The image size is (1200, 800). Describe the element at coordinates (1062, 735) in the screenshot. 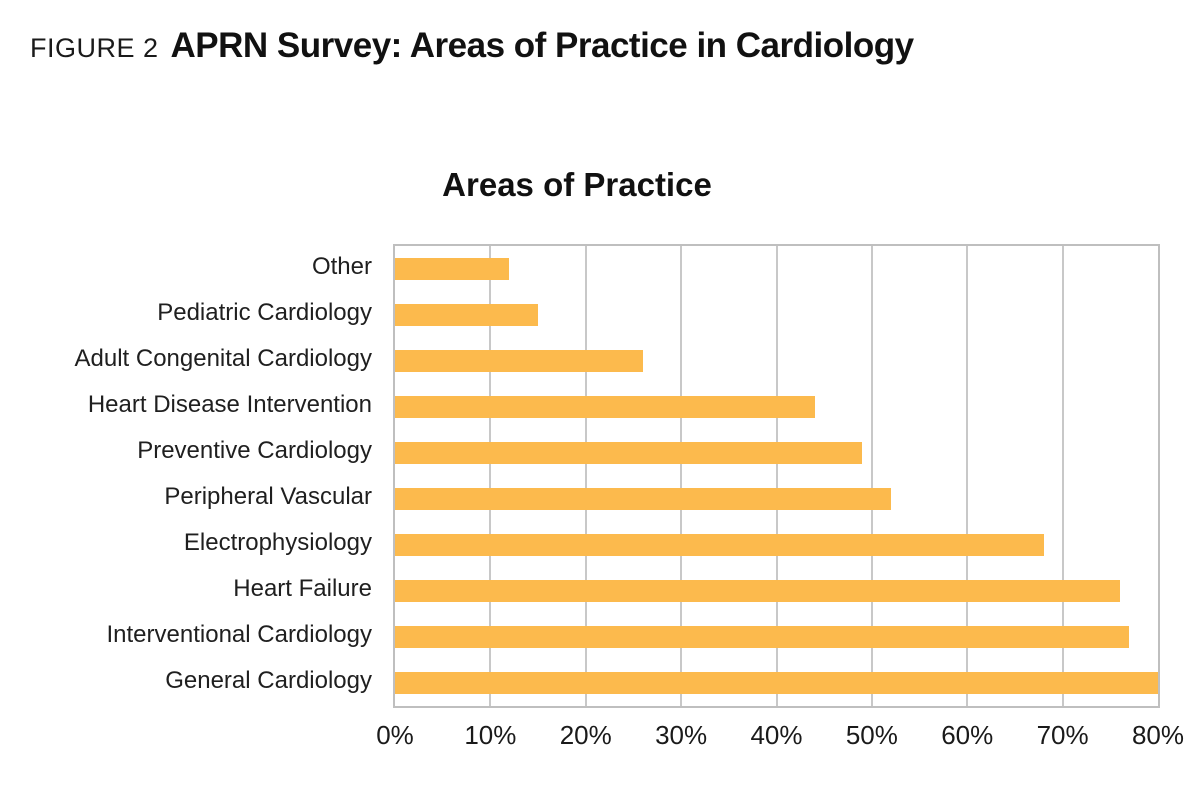

I see `x-tick-label: 70%` at that location.